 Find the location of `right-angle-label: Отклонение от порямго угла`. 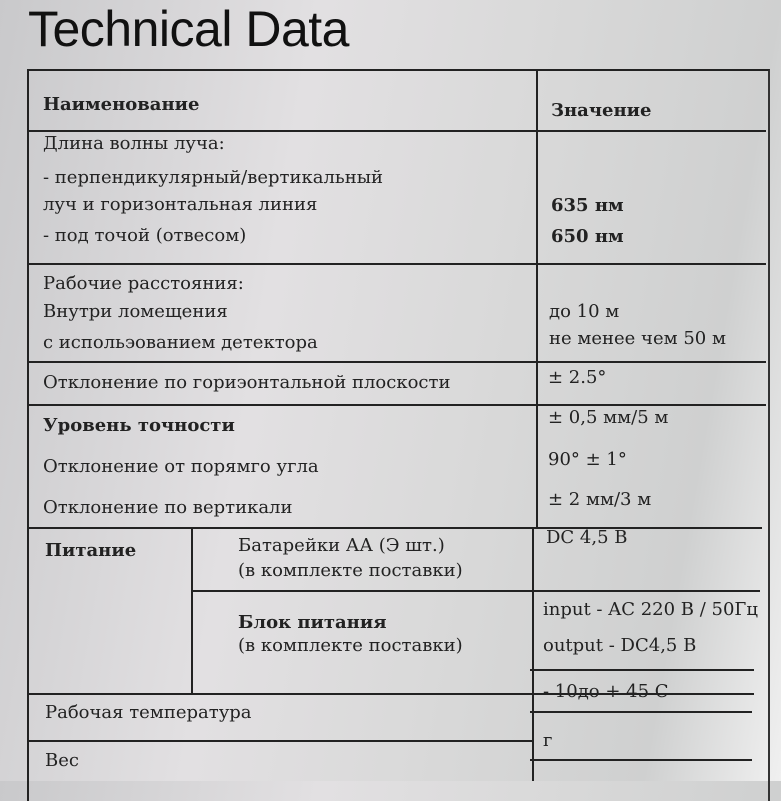

right-angle-label: Отклонение от порямго угла is located at coordinates (181, 466).